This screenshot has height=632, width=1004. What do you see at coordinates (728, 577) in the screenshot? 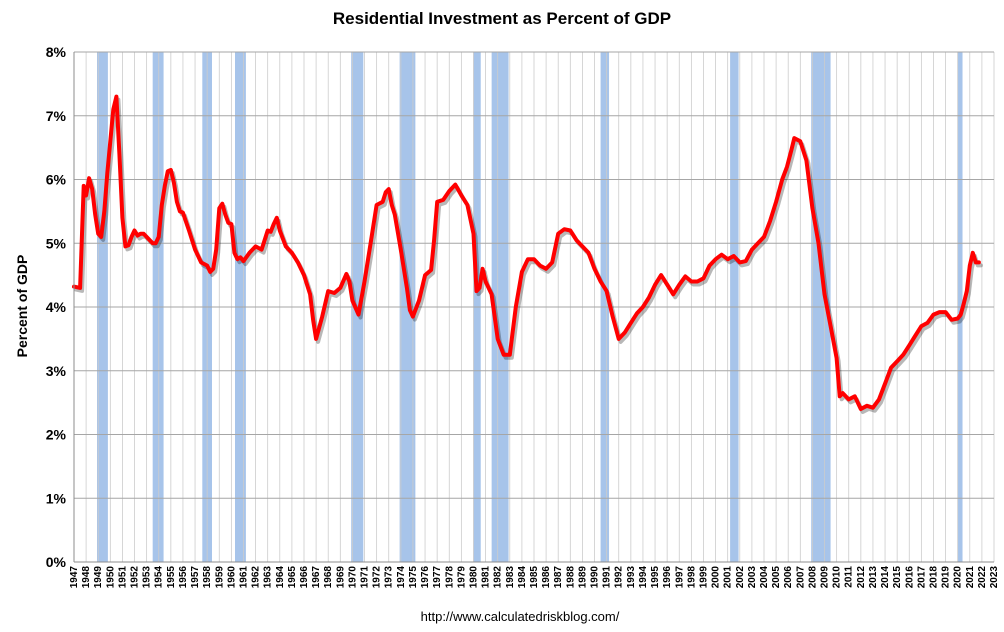
I see `x-tick-label: 2001` at bounding box center [728, 577].